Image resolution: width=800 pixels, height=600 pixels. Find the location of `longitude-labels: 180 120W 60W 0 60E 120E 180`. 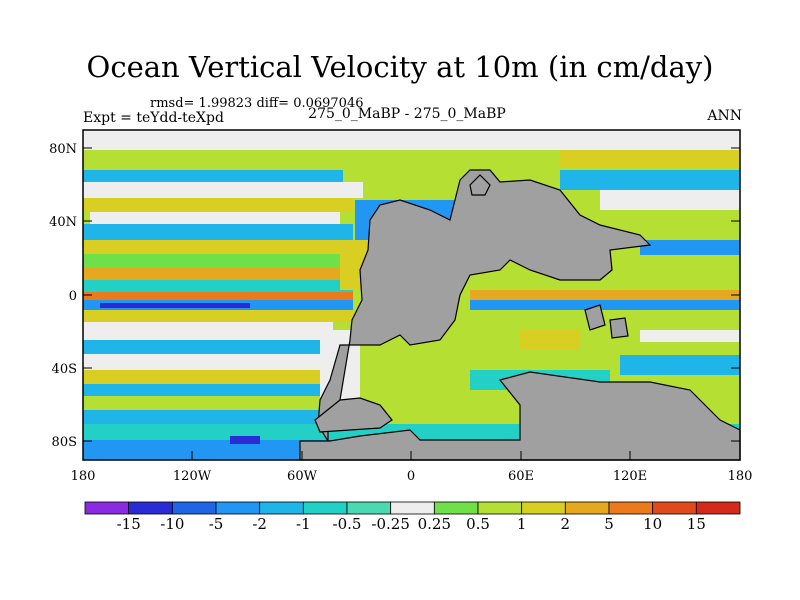

longitude-labels: 180 120W 60W 0 60E 120E 180 is located at coordinates (412, 476).